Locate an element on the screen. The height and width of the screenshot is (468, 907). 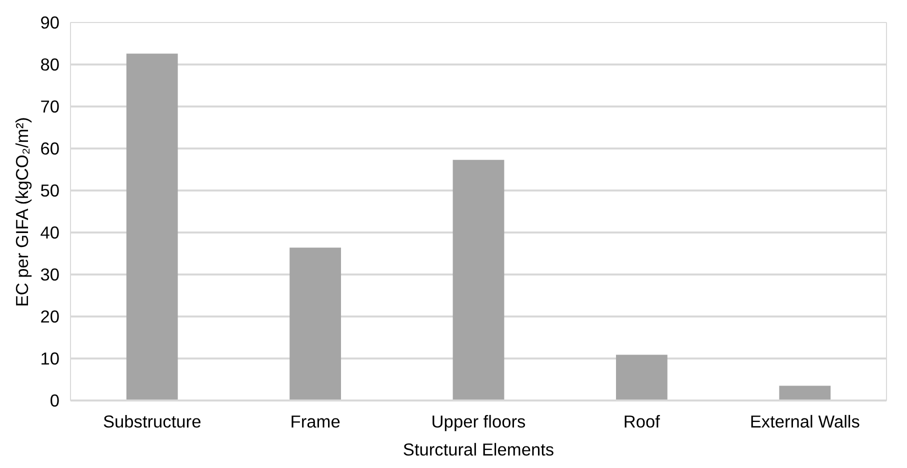
x-tick-label: Substructure is located at coordinates (152, 422).